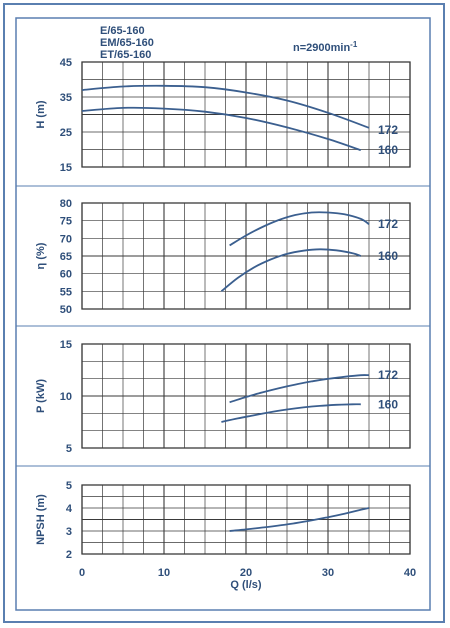  What do you see at coordinates (246, 573) in the screenshot?
I see `x-tick-label: 20` at bounding box center [246, 573].